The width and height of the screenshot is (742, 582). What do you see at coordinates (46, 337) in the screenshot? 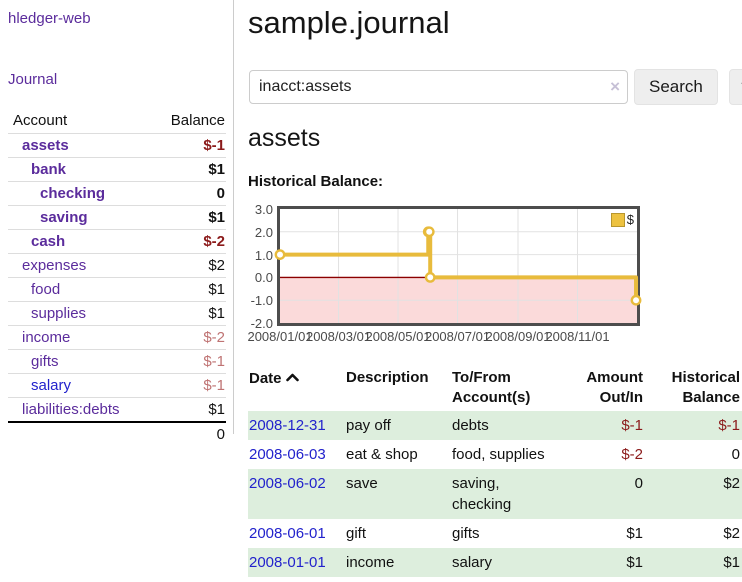
I see `account-link-income: income` at bounding box center [46, 337].